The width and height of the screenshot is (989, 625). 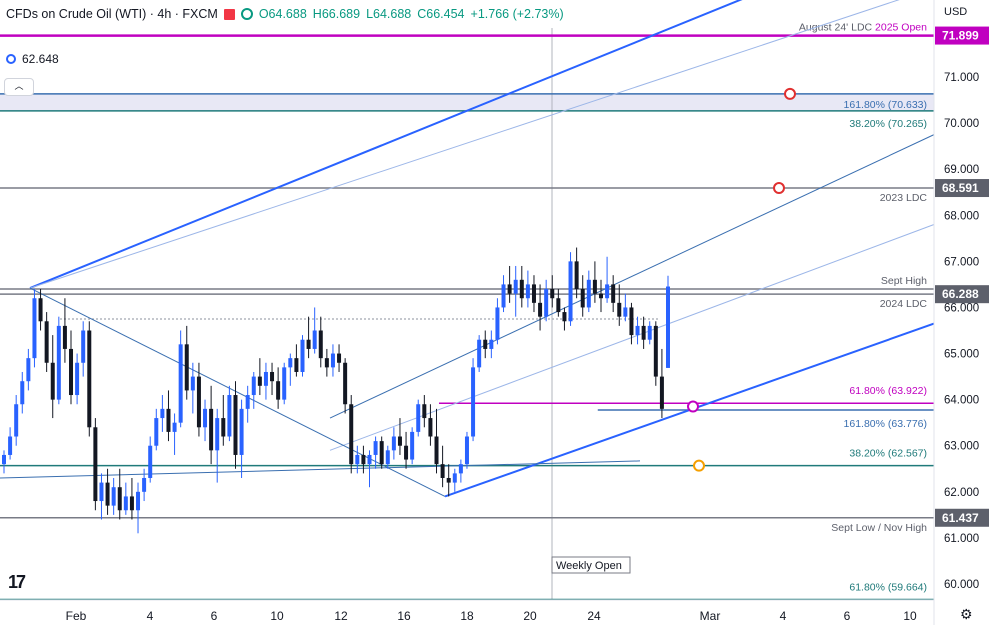 I want to click on collapse-legend-button: ︿, so click(x=19, y=87).